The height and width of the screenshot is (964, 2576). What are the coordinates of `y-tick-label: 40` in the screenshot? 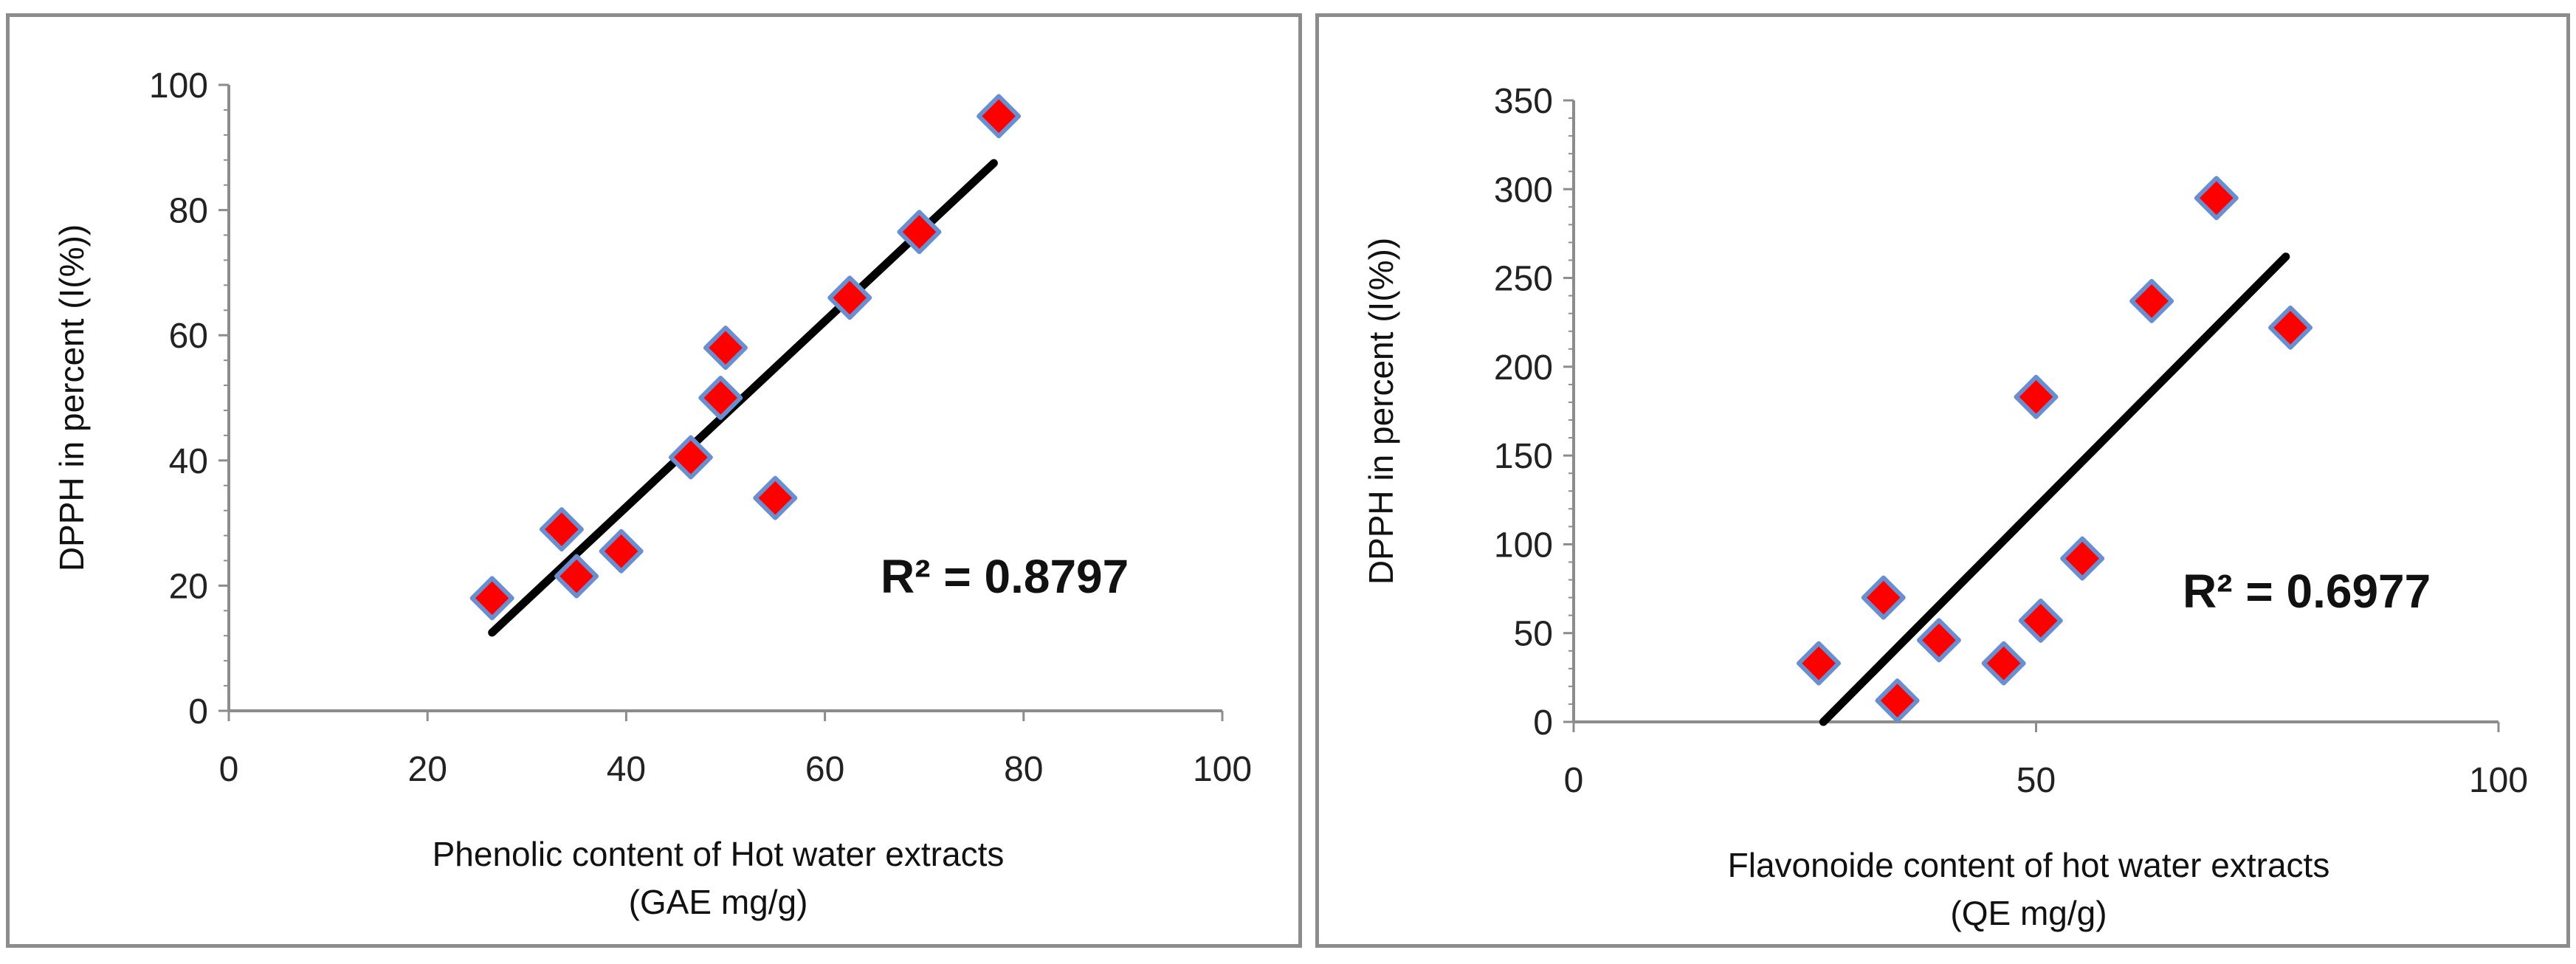 It's located at (189, 461).